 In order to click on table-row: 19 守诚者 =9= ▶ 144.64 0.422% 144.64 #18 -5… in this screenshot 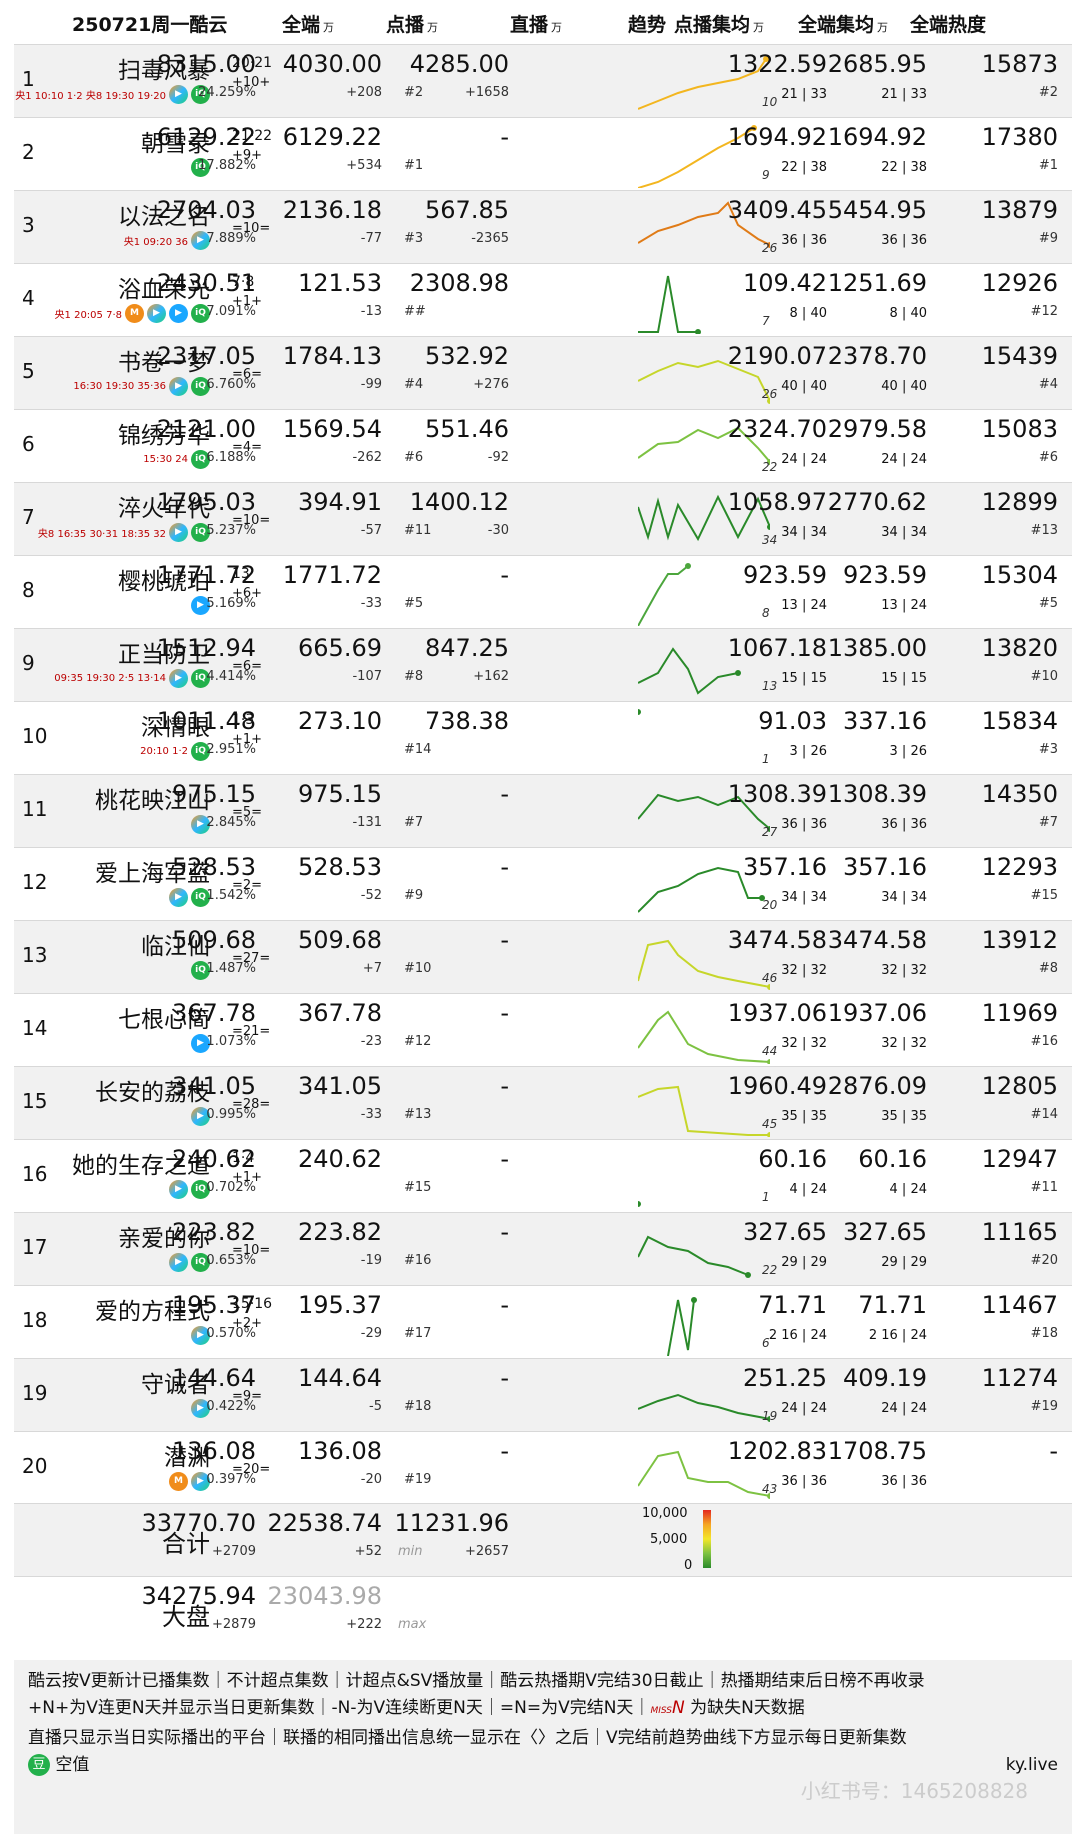, I will do `click(543, 1394)`.